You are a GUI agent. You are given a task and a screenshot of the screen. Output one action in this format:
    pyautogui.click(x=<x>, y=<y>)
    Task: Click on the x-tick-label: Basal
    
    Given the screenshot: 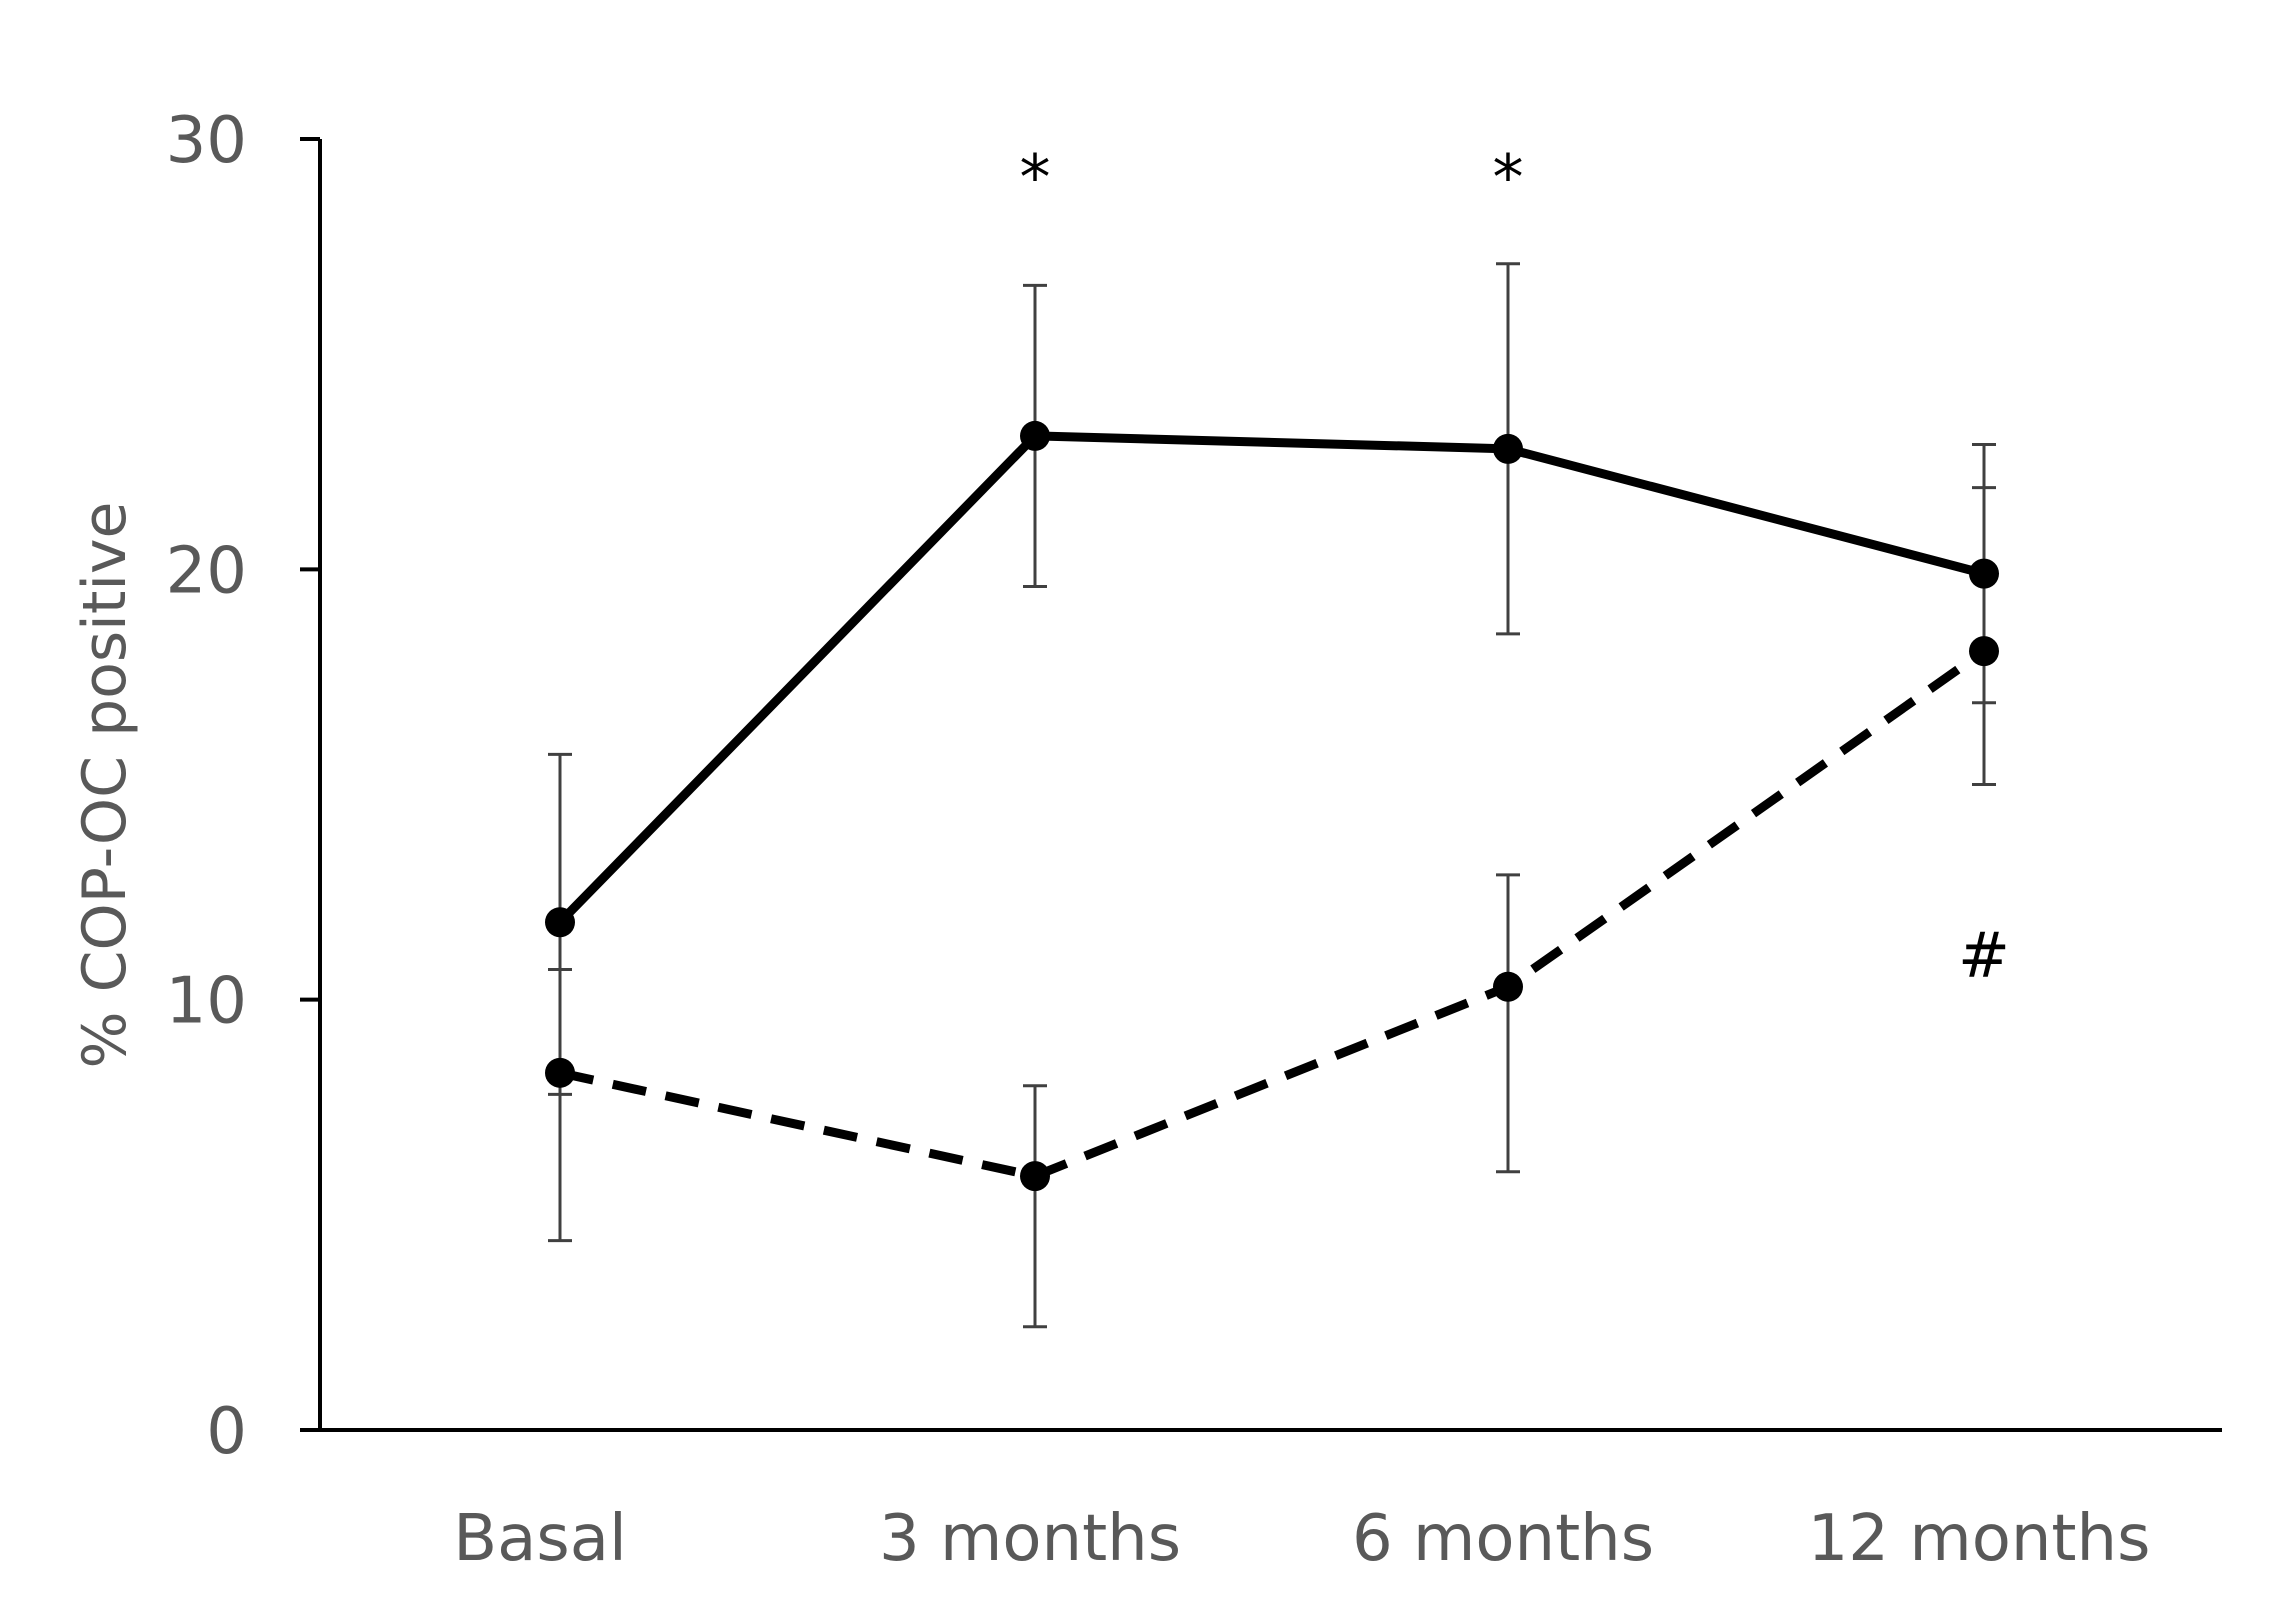 What is the action you would take?
    pyautogui.click(x=539, y=1539)
    